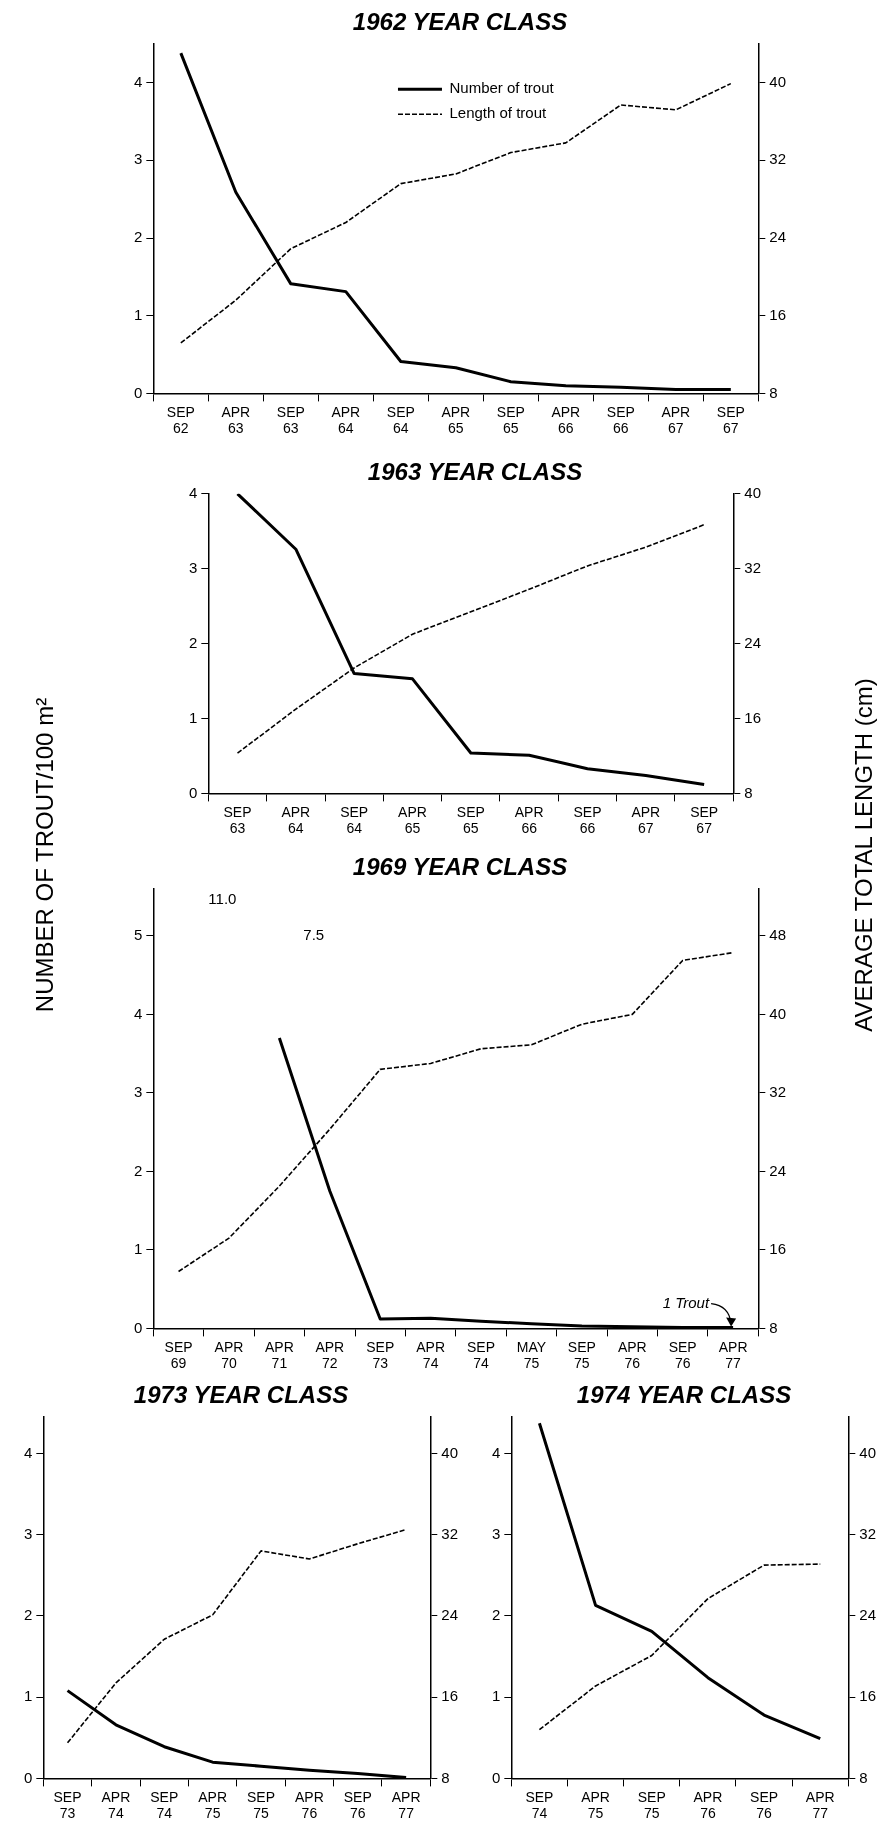 The height and width of the screenshot is (1832, 894). Describe the element at coordinates (502, 88) in the screenshot. I see `legend-label: Number of trout` at that location.